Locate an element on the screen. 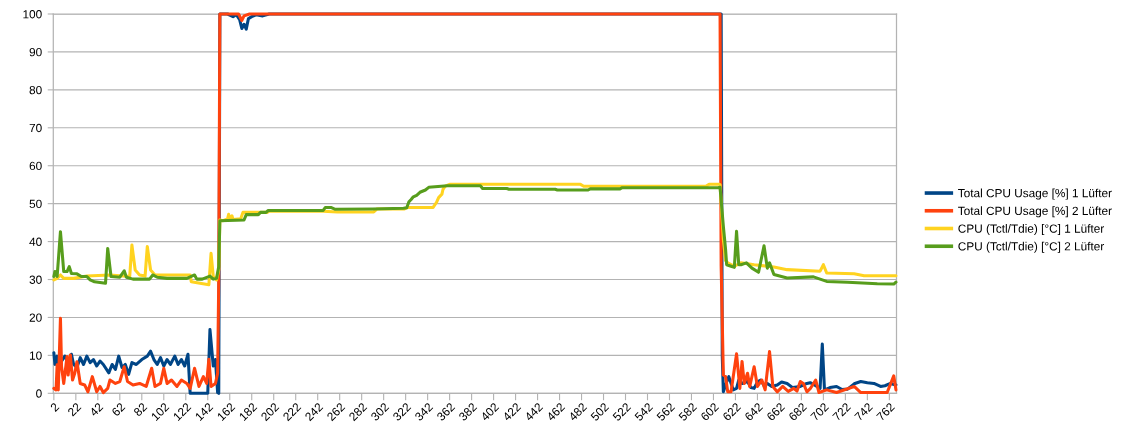  x-tick-label: 562 is located at coordinates (666, 412).